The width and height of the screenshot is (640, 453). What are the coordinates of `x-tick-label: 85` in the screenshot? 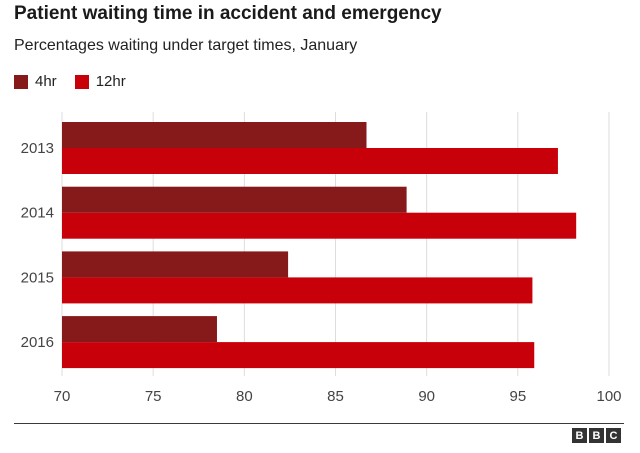 It's located at (335, 396).